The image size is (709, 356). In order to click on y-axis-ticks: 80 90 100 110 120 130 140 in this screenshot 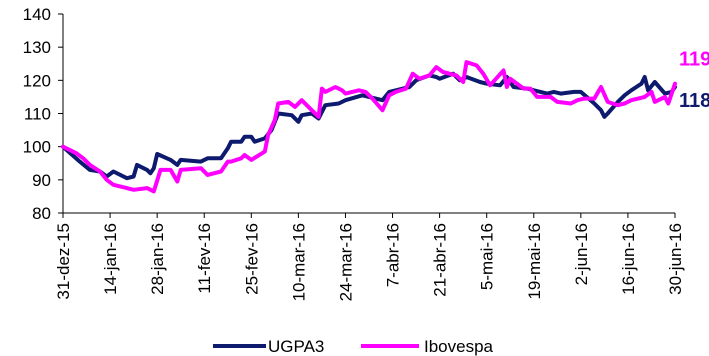, I will do `click(43, 114)`.